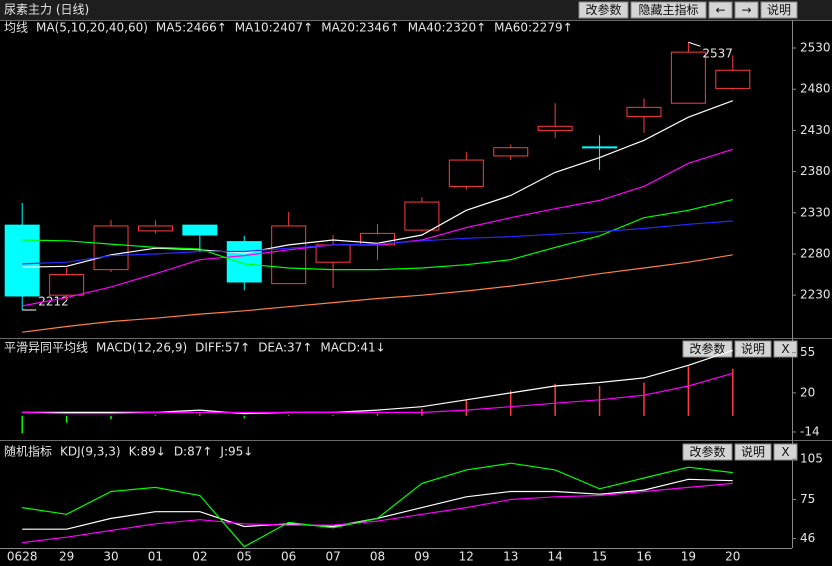 This screenshot has height=566, width=832. Describe the element at coordinates (360, 28) in the screenshot. I see `legend-entry: MA20:2346↑` at that location.